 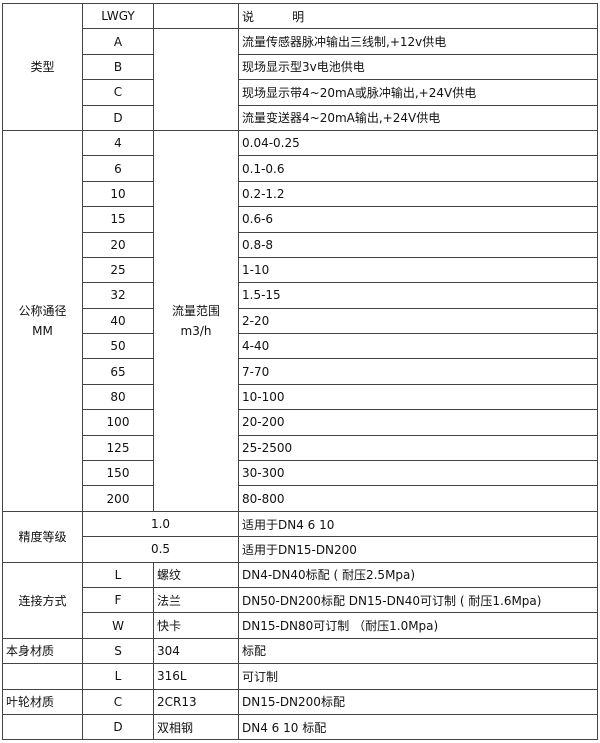 What do you see at coordinates (42, 651) in the screenshot?
I see `body-material-label: 本身材质` at bounding box center [42, 651].